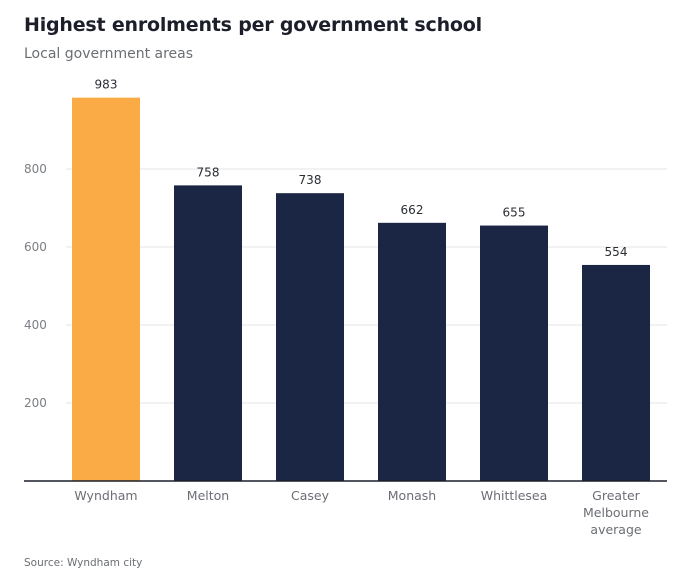 Image resolution: width=675 pixels, height=576 pixels. Describe the element at coordinates (35, 247) in the screenshot. I see `y-tick-label: 600` at that location.